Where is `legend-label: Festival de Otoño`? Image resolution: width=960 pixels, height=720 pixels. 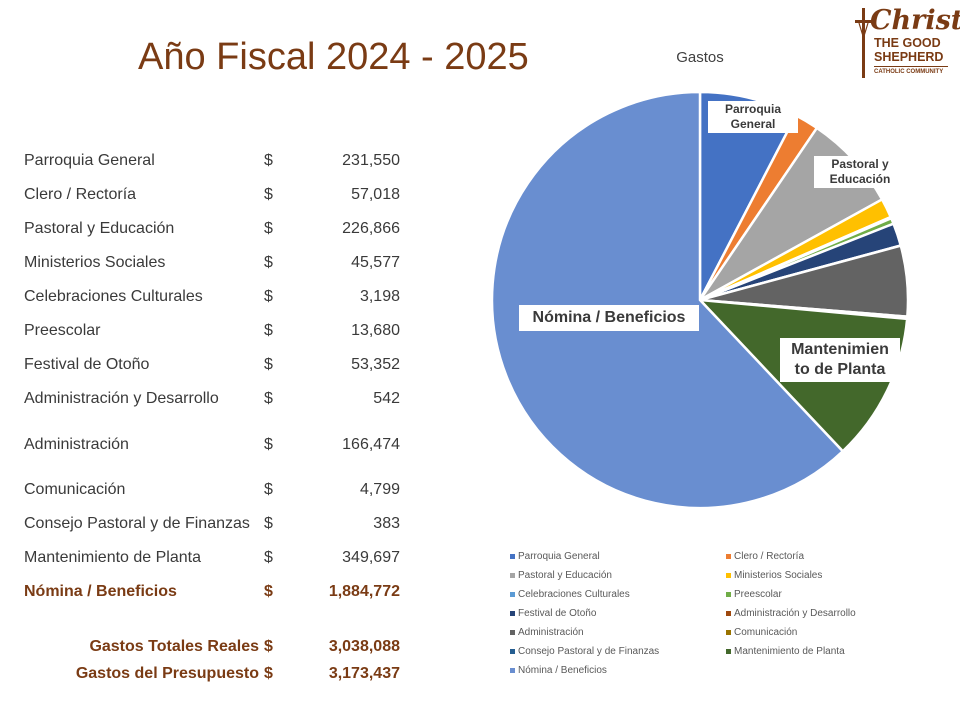
legend-label: Festival de Otoño is located at coordinates (557, 613).